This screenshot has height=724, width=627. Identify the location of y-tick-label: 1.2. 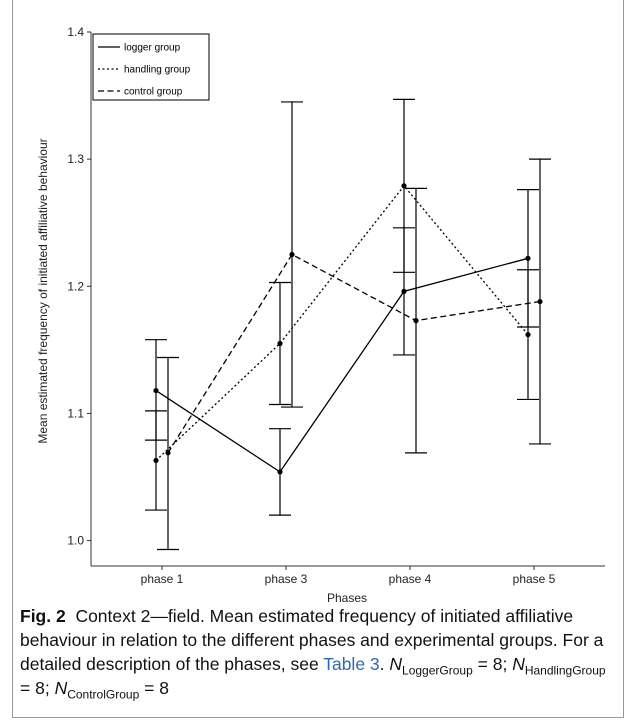
(75, 286).